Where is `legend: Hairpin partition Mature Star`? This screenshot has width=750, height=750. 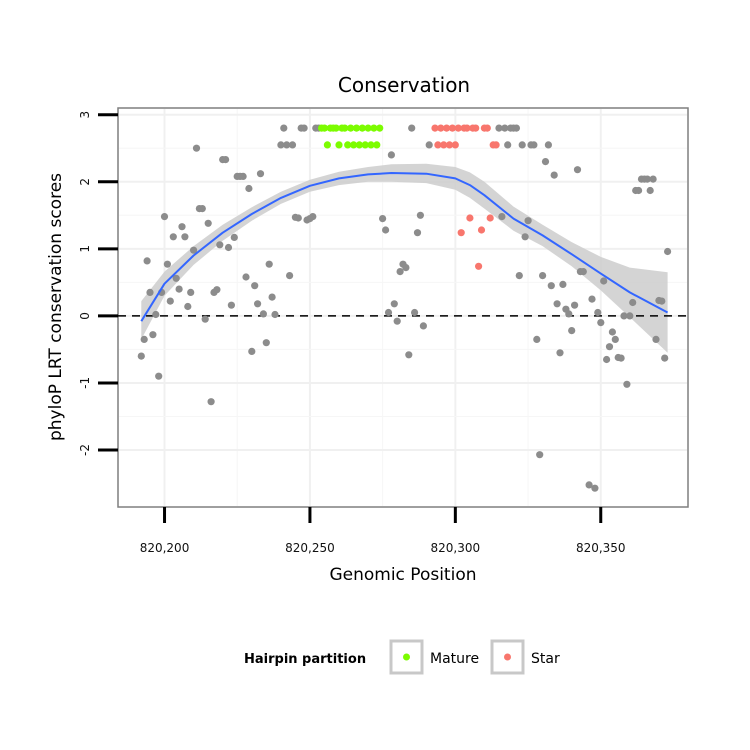
legend: Hairpin partition Mature Star is located at coordinates (402, 657).